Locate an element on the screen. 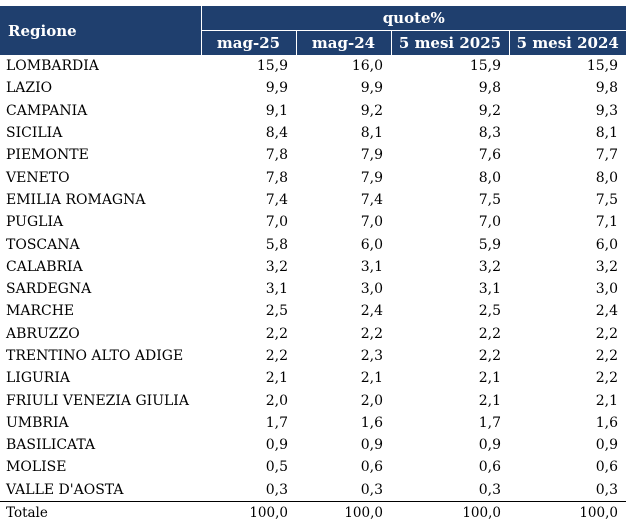 Image resolution: width=640 pixels, height=524 pixels. quote-group-header: quote% is located at coordinates (413, 18).